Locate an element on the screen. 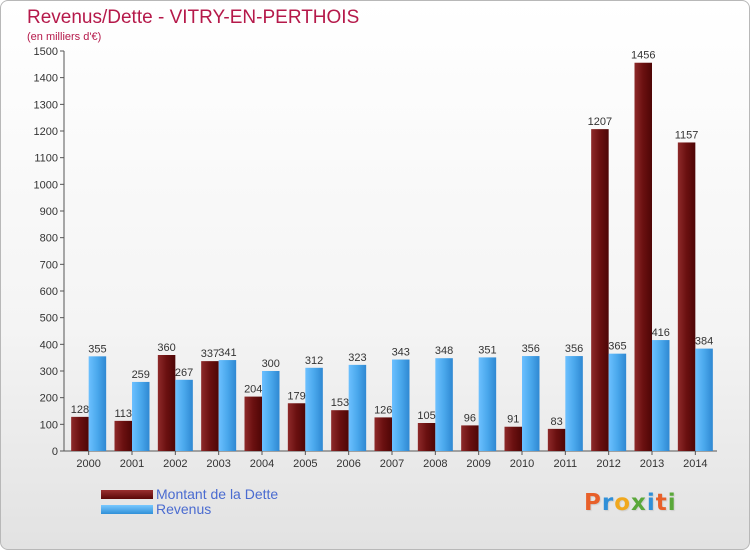  logo-letter: x is located at coordinates (639, 503).